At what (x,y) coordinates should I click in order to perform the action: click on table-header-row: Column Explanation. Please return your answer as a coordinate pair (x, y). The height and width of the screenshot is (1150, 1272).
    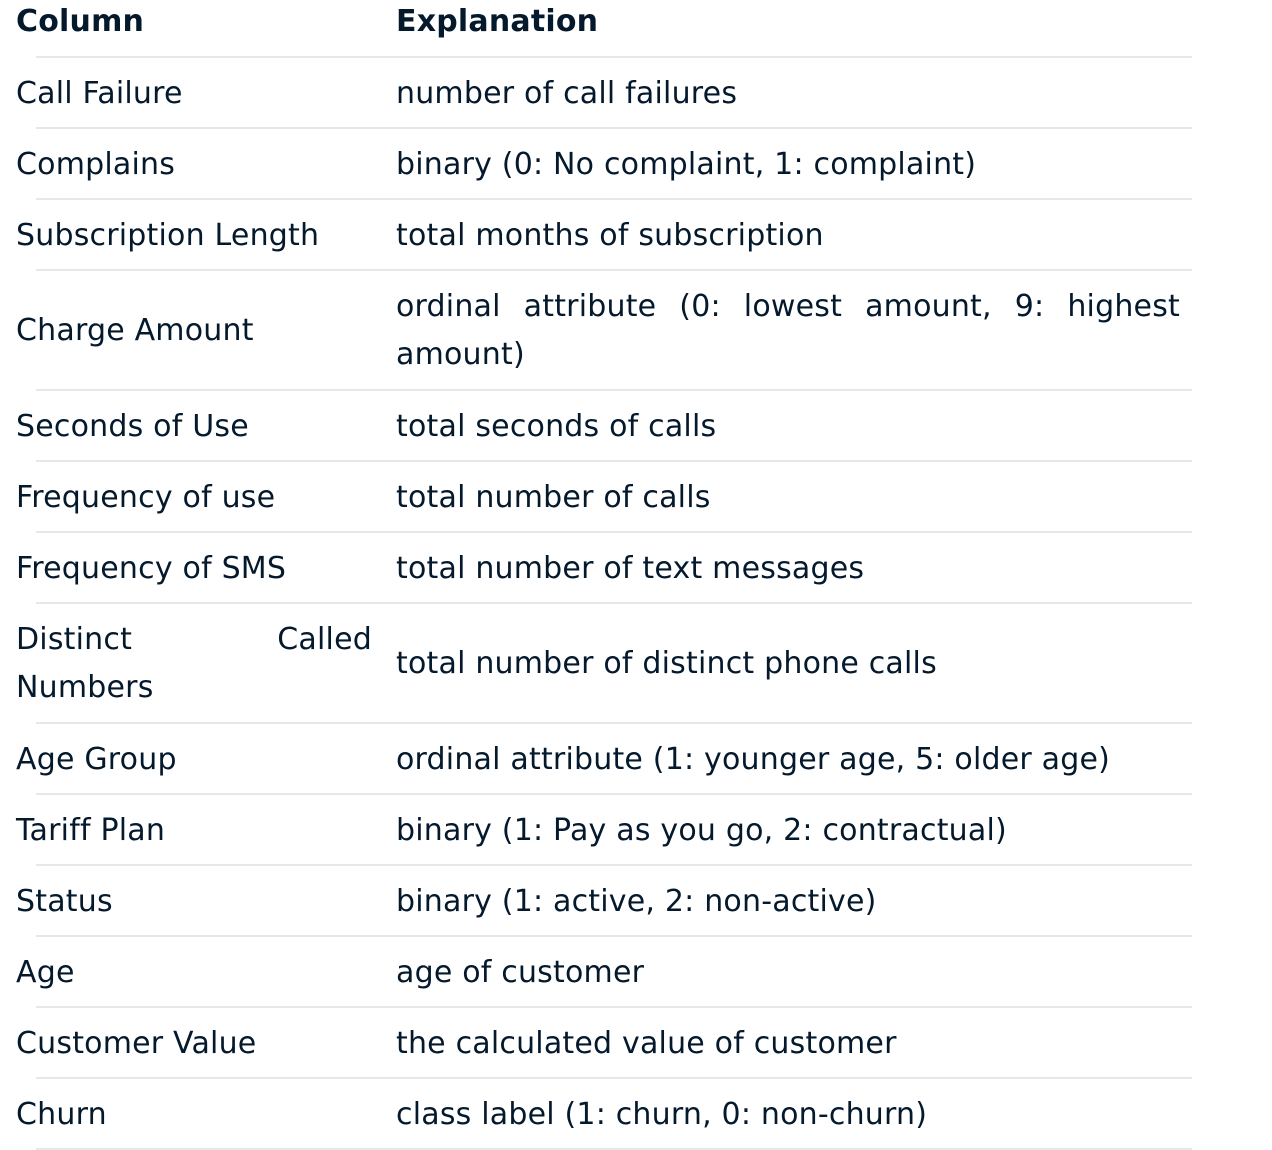
    Looking at the image, I should click on (596, 29).